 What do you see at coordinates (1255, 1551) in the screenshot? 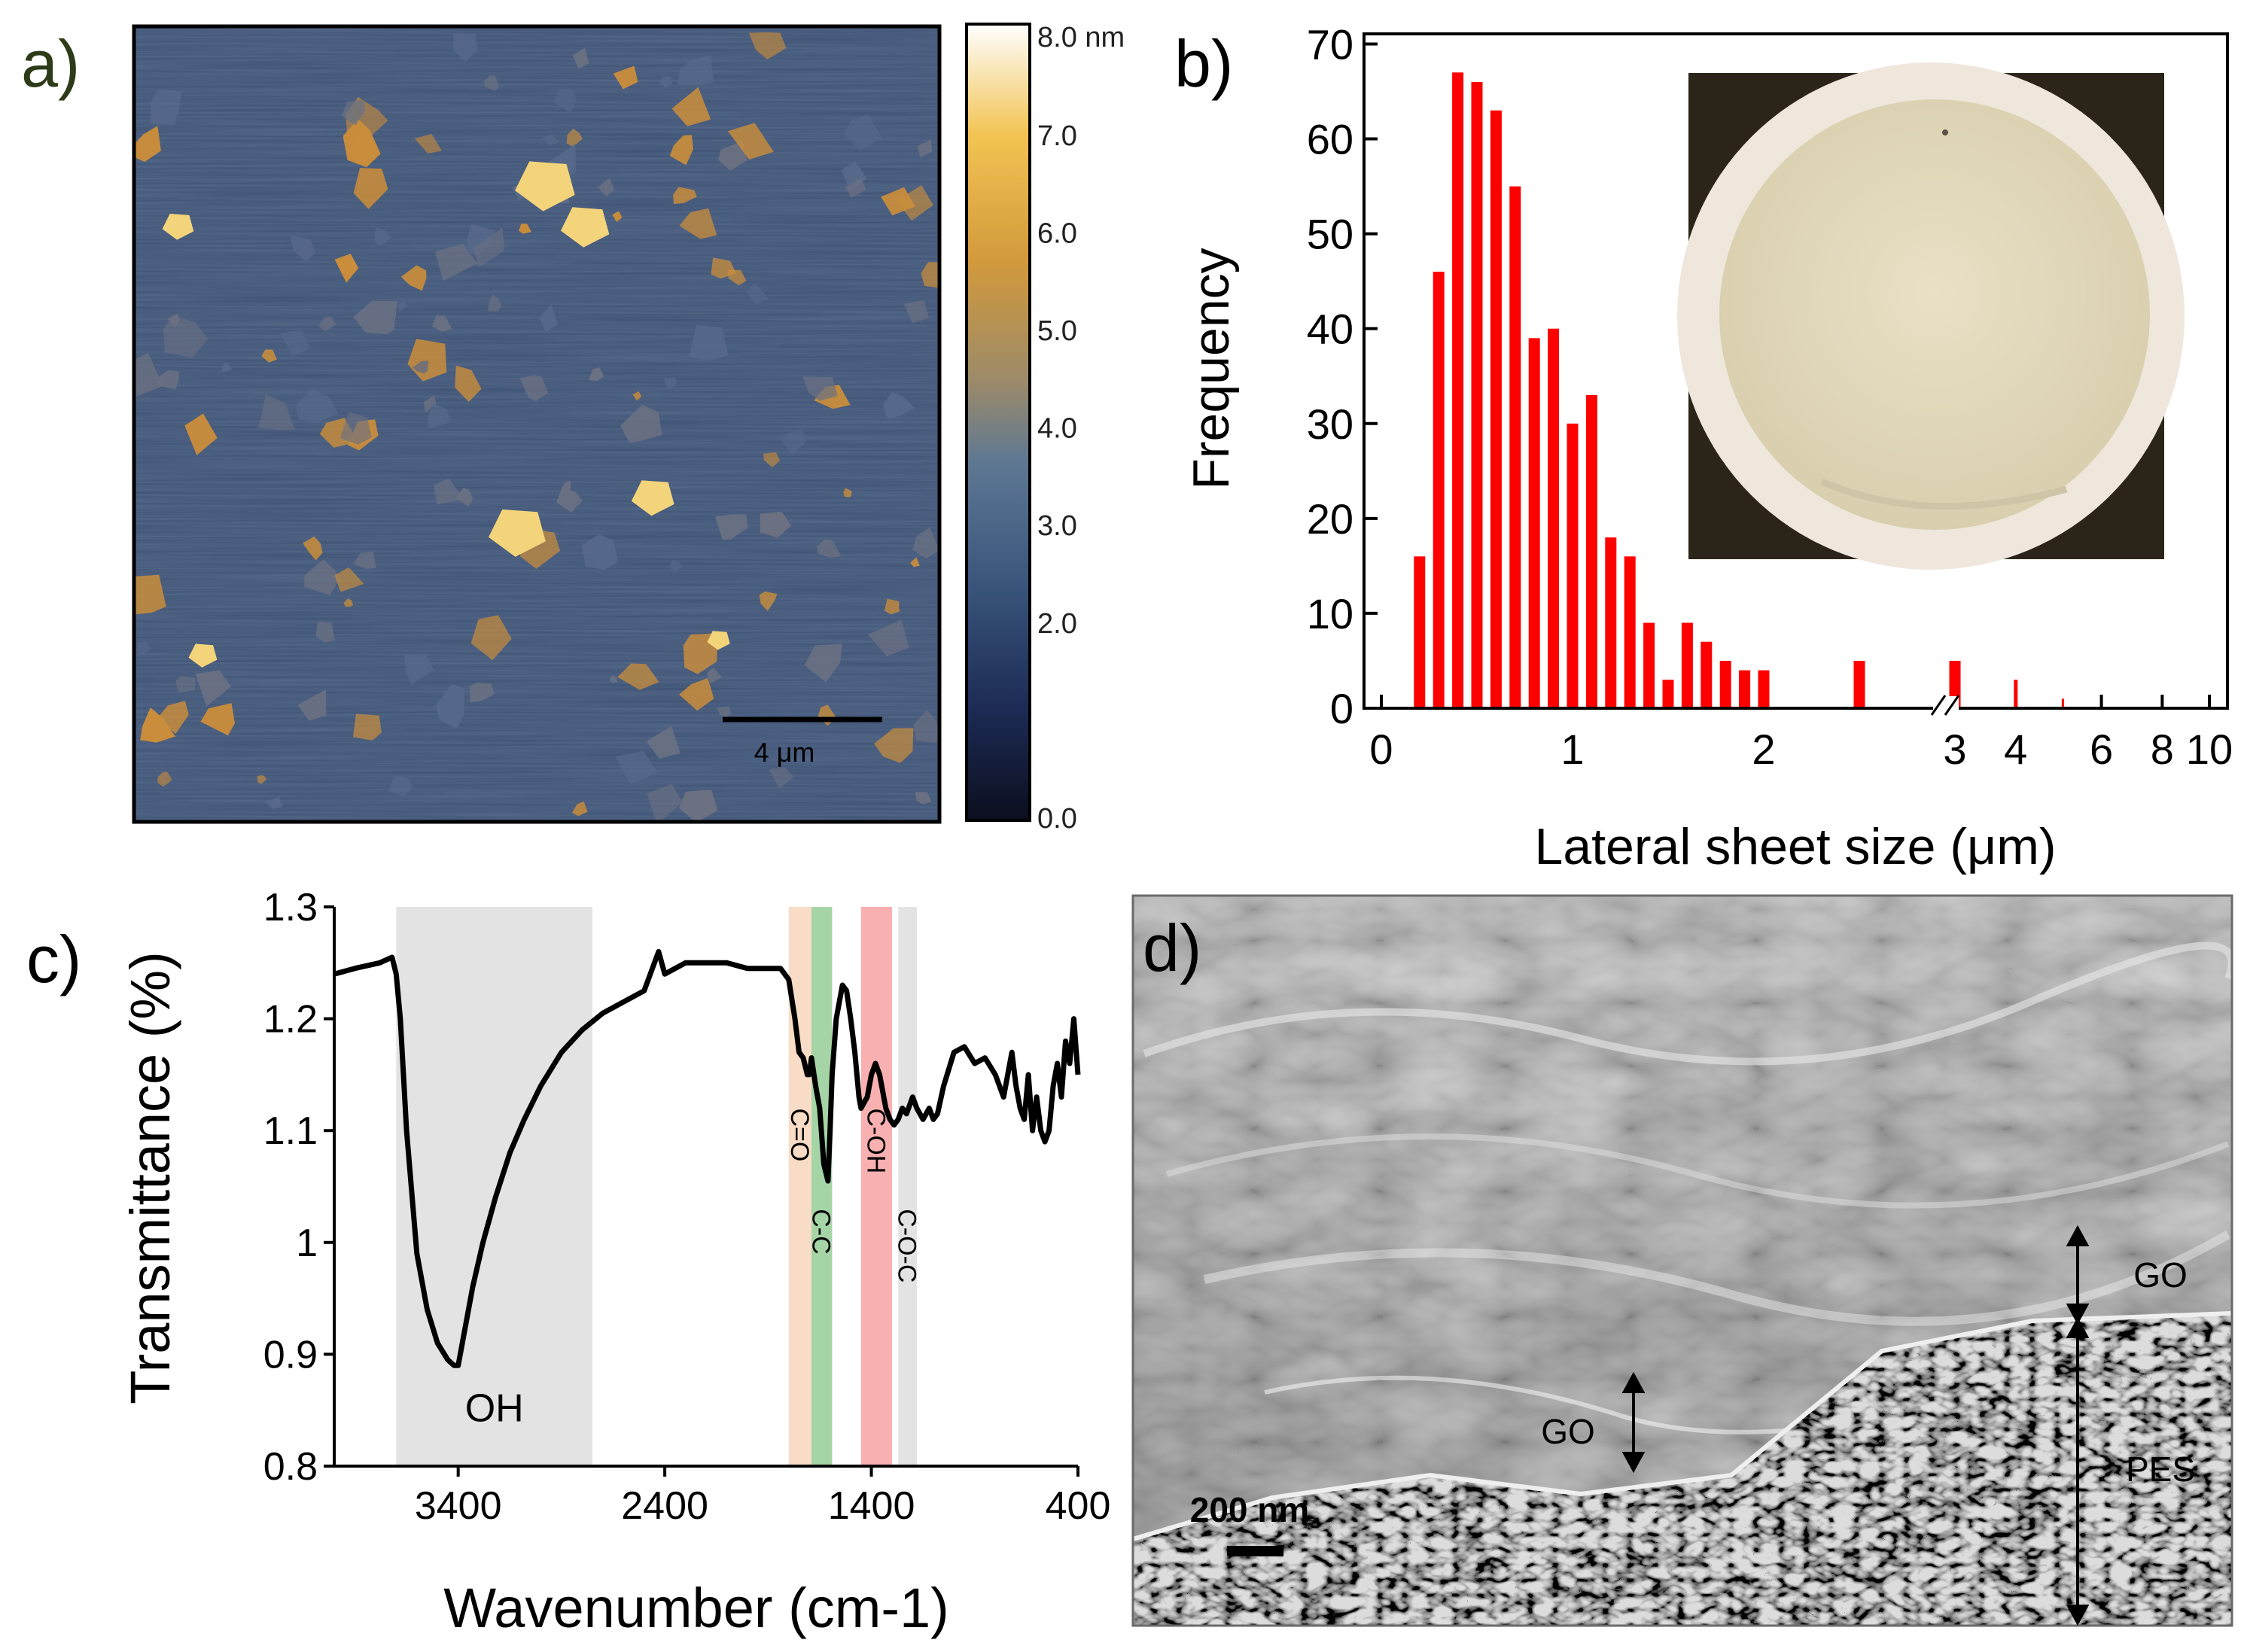
I see `sem-scale-bar` at bounding box center [1255, 1551].